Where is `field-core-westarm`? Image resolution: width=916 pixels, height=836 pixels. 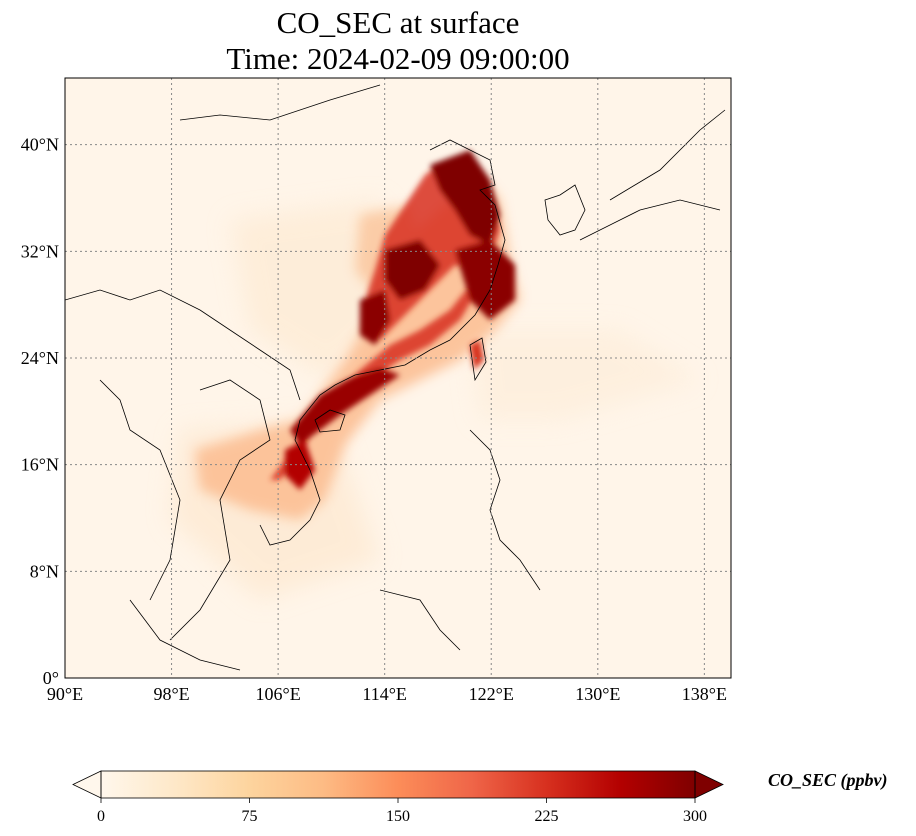 field-core-westarm is located at coordinates (375, 317).